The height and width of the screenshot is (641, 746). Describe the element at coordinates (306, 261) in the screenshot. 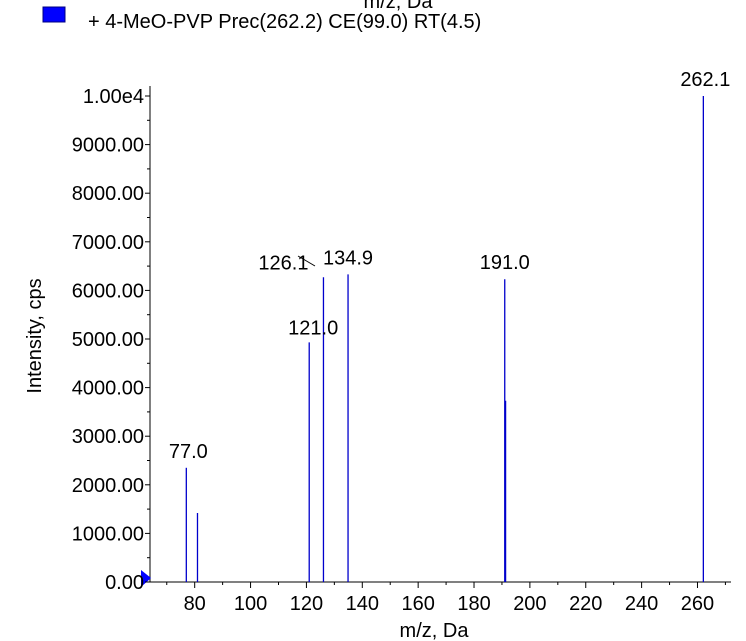

I see `label-leader-line` at that location.